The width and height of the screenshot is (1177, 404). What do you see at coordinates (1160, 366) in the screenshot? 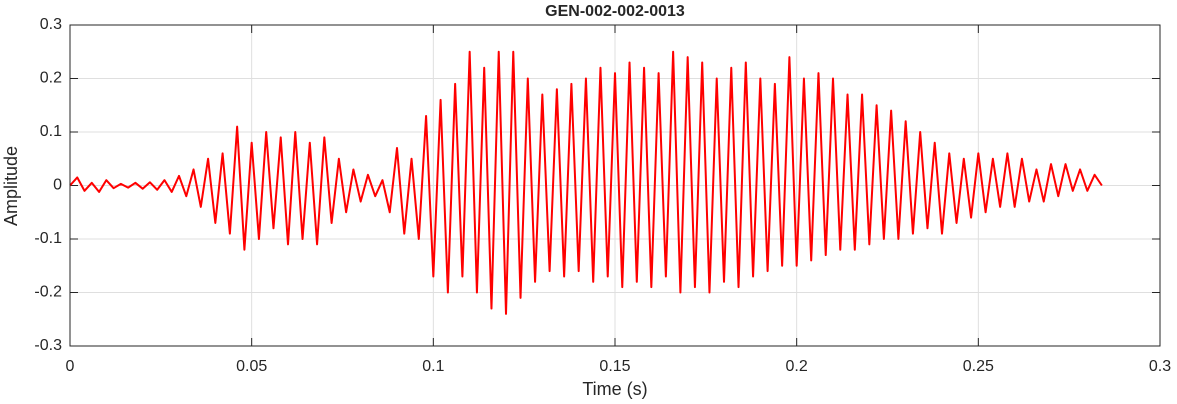
I see `x-tick-label: 0.3` at bounding box center [1160, 366].